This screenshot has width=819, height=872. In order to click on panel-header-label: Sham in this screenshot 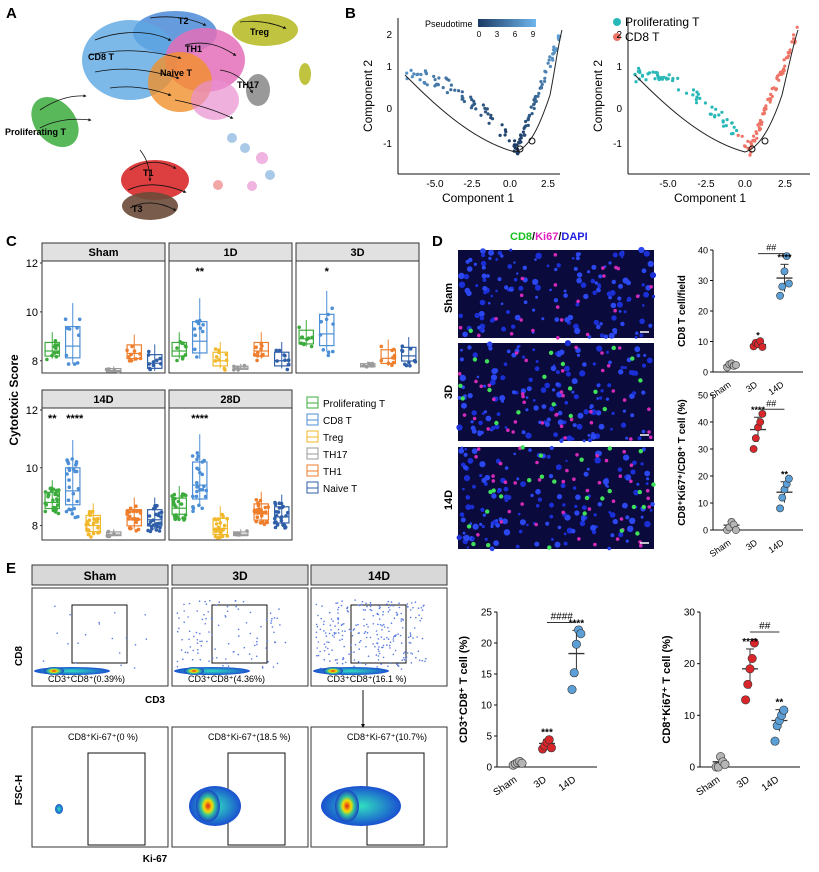, I will do `click(104, 253)`.